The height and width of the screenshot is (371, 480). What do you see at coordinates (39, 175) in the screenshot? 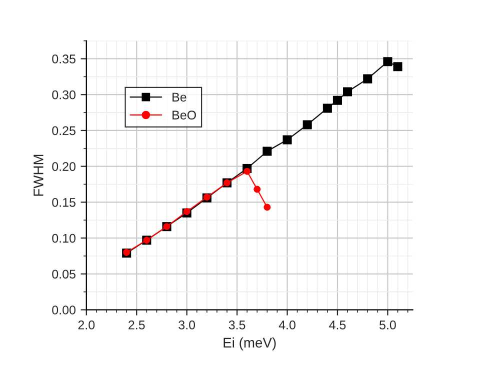
I see `y-axis-title: FWHM` at bounding box center [39, 175].